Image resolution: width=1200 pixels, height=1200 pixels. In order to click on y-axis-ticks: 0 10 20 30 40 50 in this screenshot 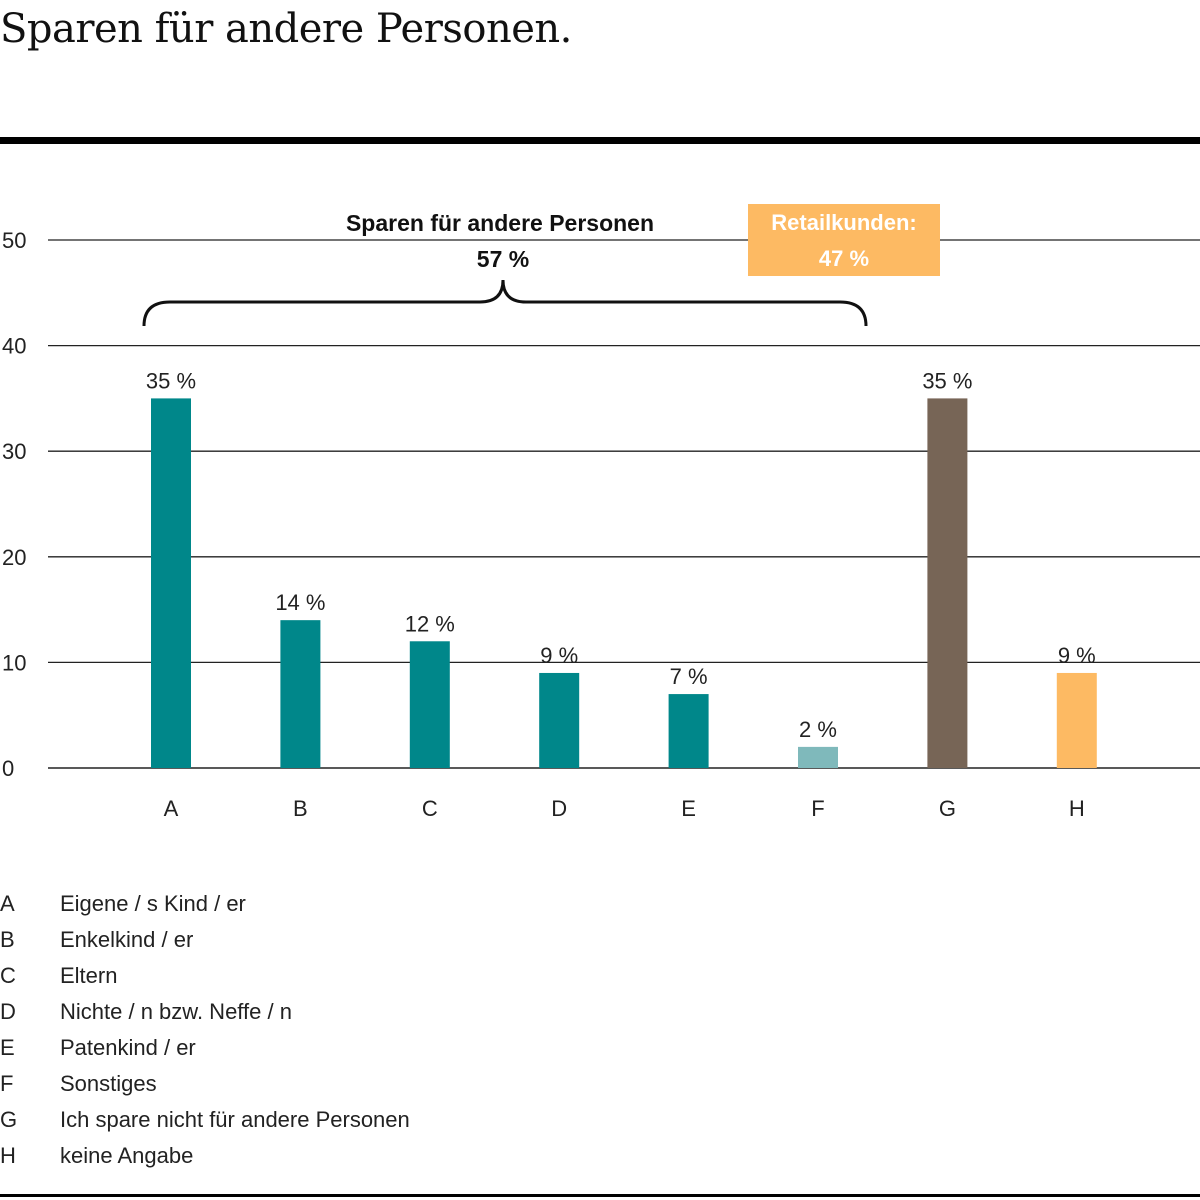, I will do `click(14, 504)`.